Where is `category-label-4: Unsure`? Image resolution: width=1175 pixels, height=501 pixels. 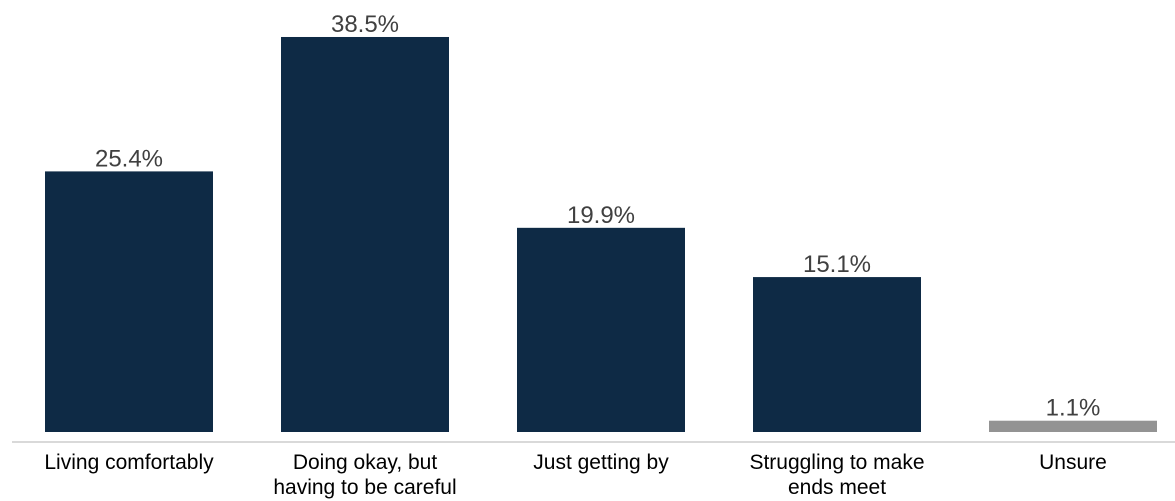
category-label-4: Unsure is located at coordinates (1073, 462).